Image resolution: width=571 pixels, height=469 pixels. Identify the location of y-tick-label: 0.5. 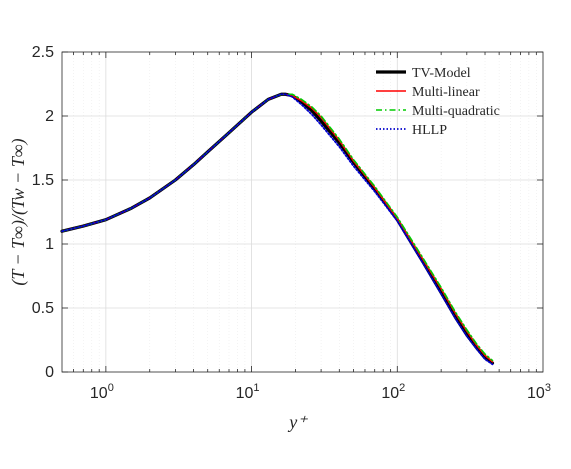
(43, 308).